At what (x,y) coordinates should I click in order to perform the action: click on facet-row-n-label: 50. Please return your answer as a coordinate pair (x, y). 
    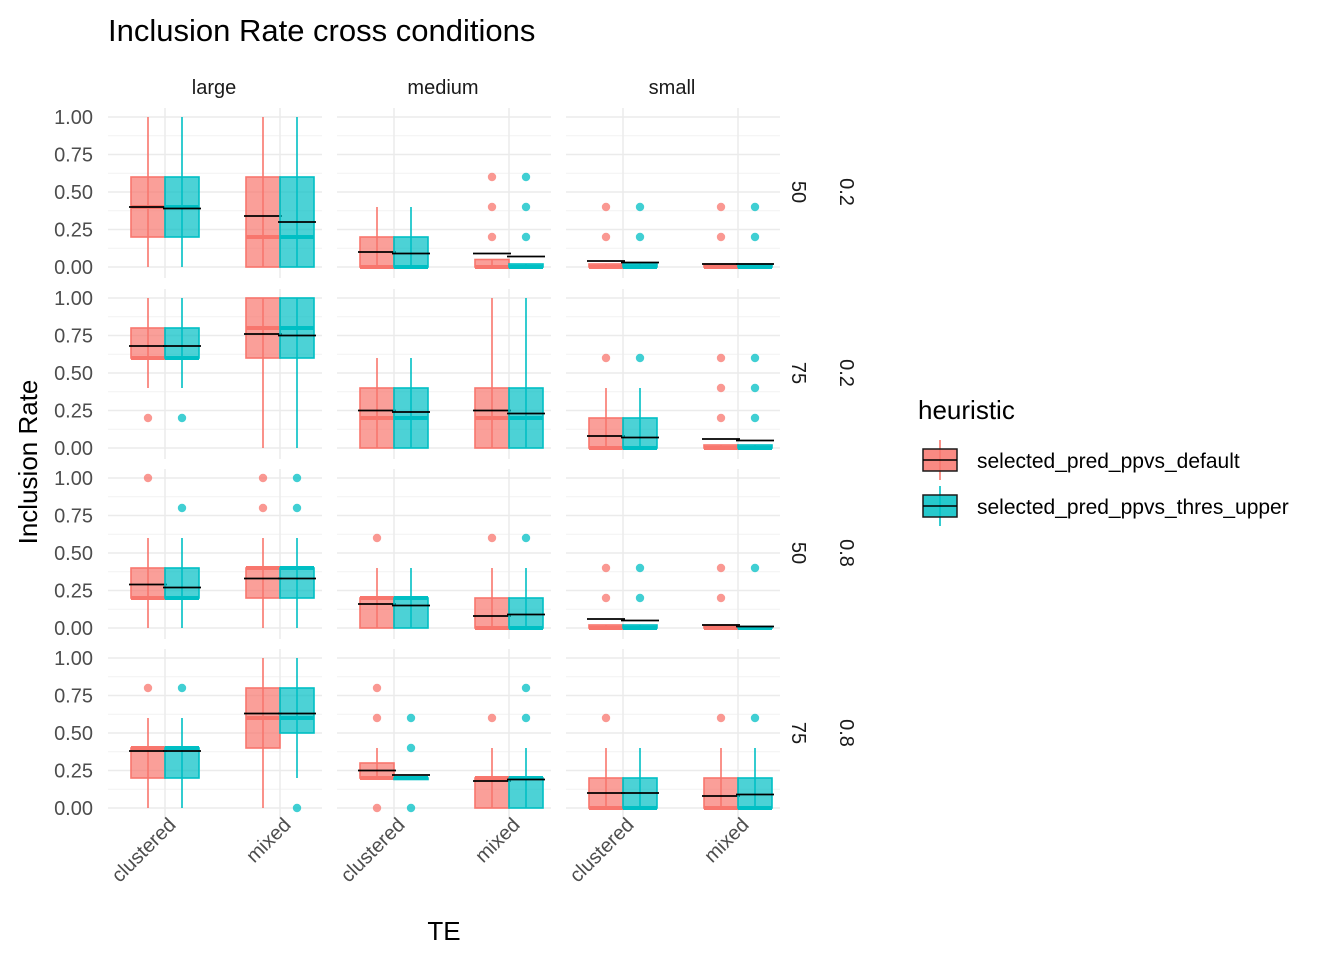
    Looking at the image, I should click on (798, 192).